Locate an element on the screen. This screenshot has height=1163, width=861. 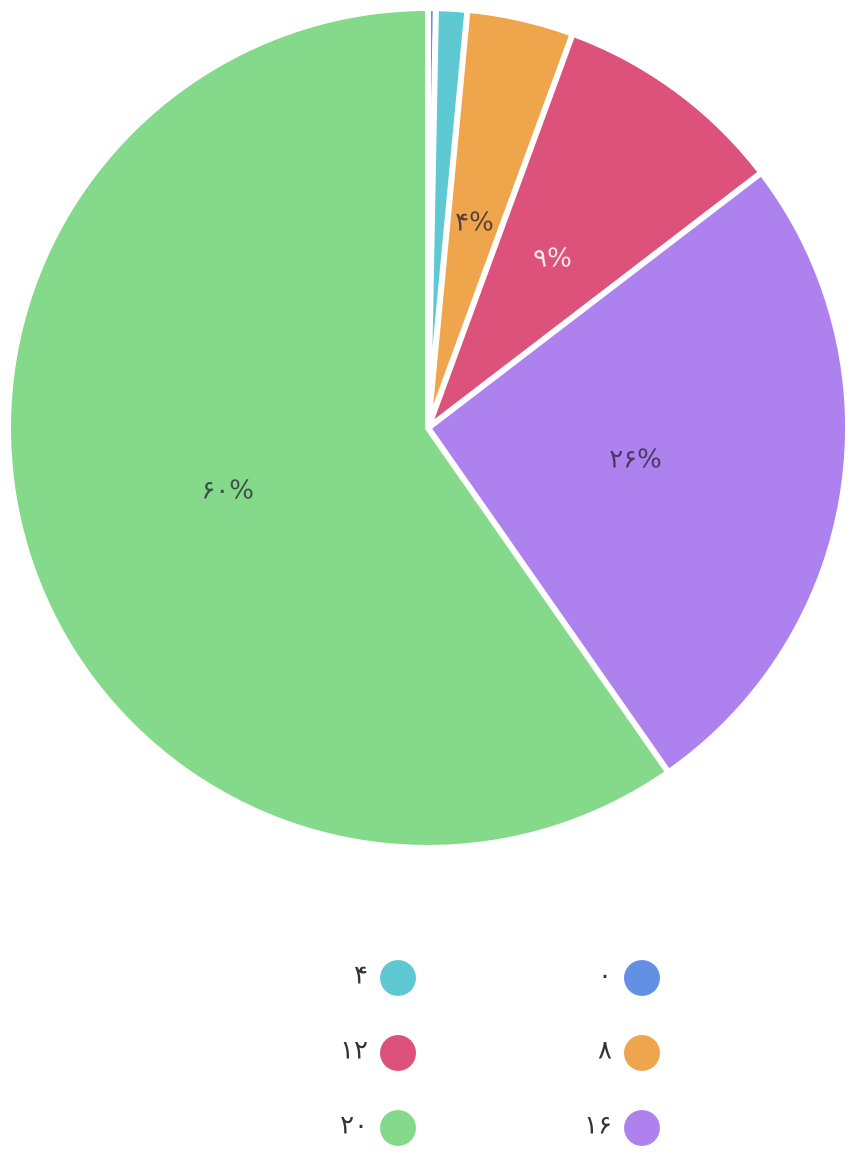
data-label: ۹% is located at coordinates (552, 258).